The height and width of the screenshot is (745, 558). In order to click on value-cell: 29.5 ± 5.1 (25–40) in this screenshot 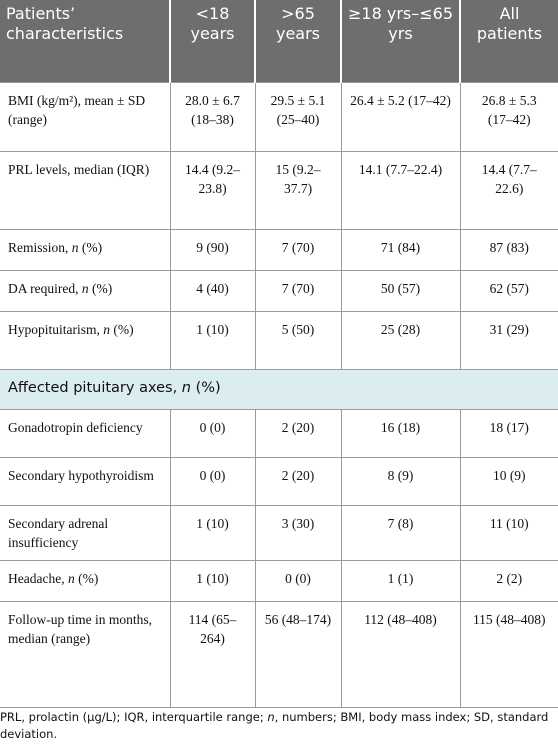, I will do `click(298, 117)`.